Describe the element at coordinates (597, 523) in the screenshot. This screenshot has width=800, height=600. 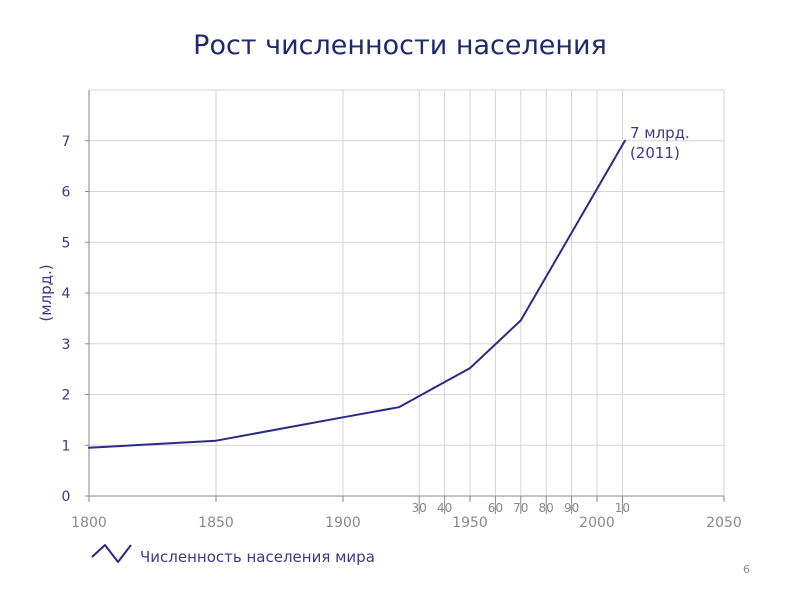
I see `x-tick-label: 2000` at that location.